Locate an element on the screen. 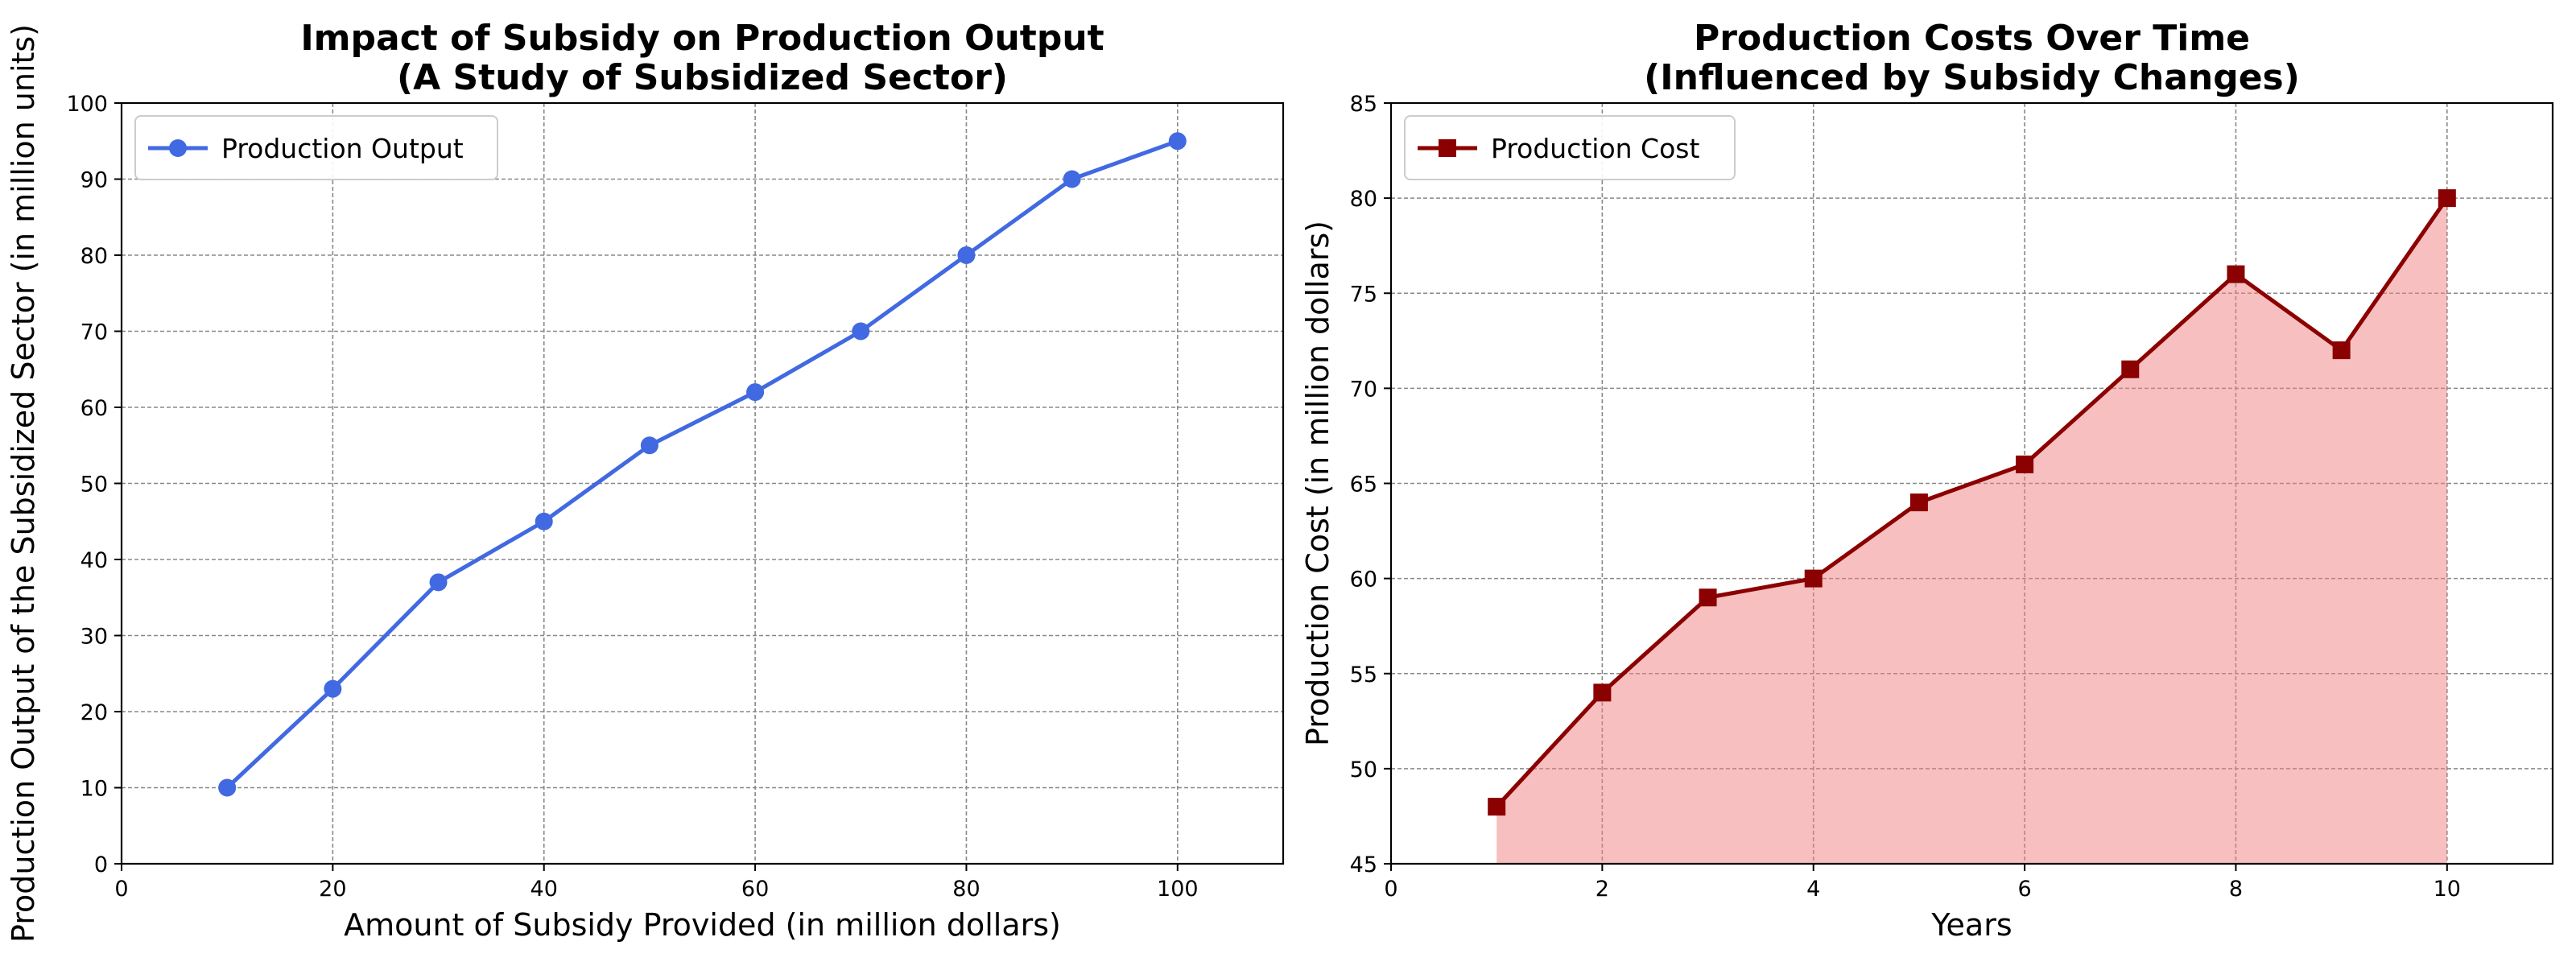 The image size is (2576, 966). y-tick-label: 10 is located at coordinates (94, 789).